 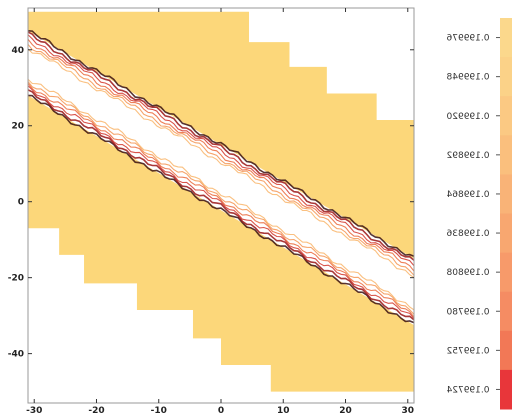 What do you see at coordinates (283, 410) in the screenshot?
I see `x-tick-label: 10` at bounding box center [283, 410].